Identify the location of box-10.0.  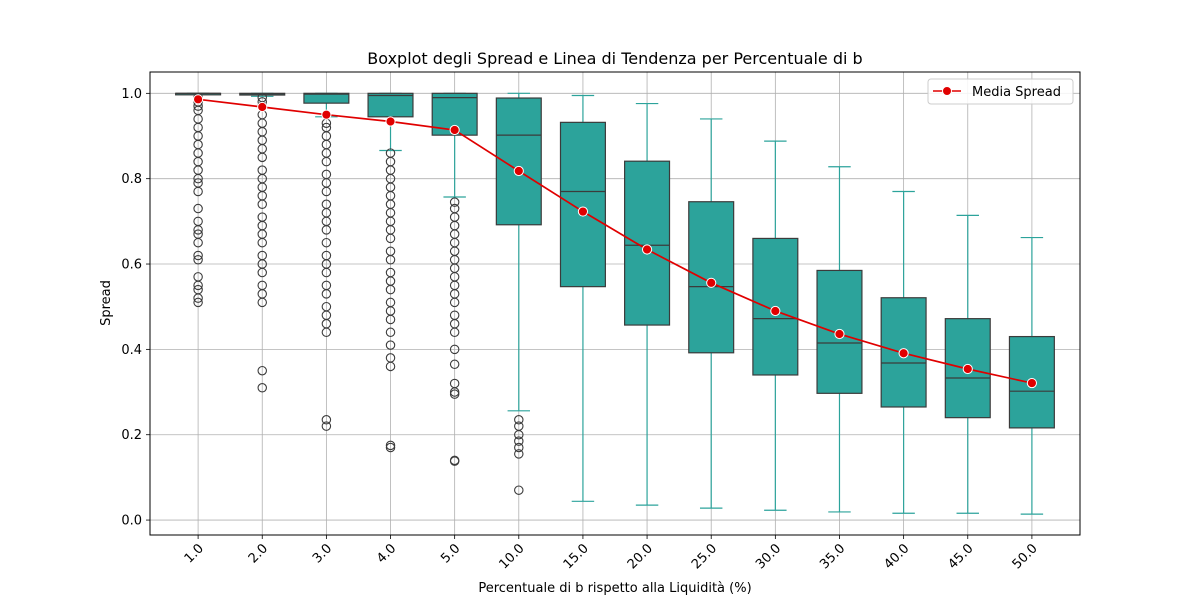
(518, 252).